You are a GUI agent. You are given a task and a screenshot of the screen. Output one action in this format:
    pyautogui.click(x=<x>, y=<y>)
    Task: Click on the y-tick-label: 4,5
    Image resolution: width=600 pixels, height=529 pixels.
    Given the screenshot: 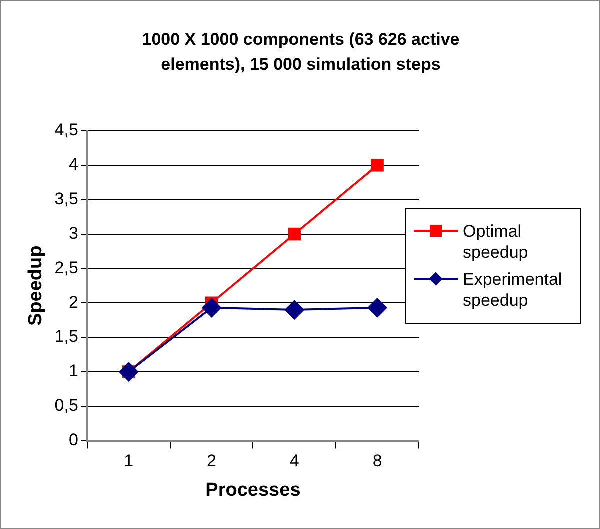 What is the action you would take?
    pyautogui.click(x=66, y=130)
    